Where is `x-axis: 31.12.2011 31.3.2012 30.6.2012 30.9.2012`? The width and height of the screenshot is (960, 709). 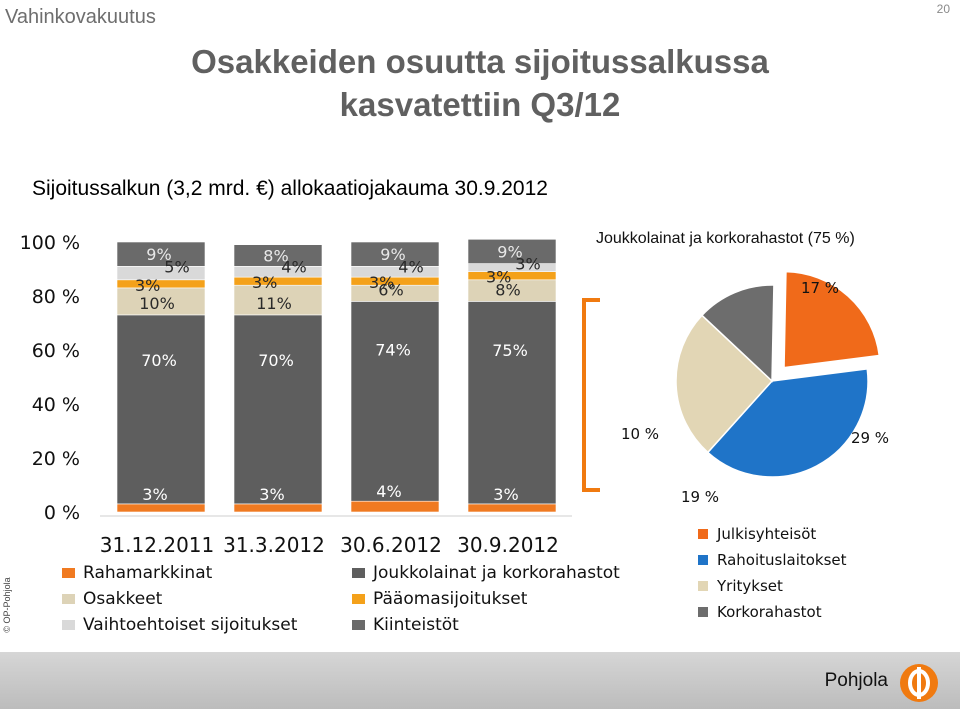
x-axis: 31.12.2011 31.3.2012 30.6.2012 30.9.2012 is located at coordinates (329, 544).